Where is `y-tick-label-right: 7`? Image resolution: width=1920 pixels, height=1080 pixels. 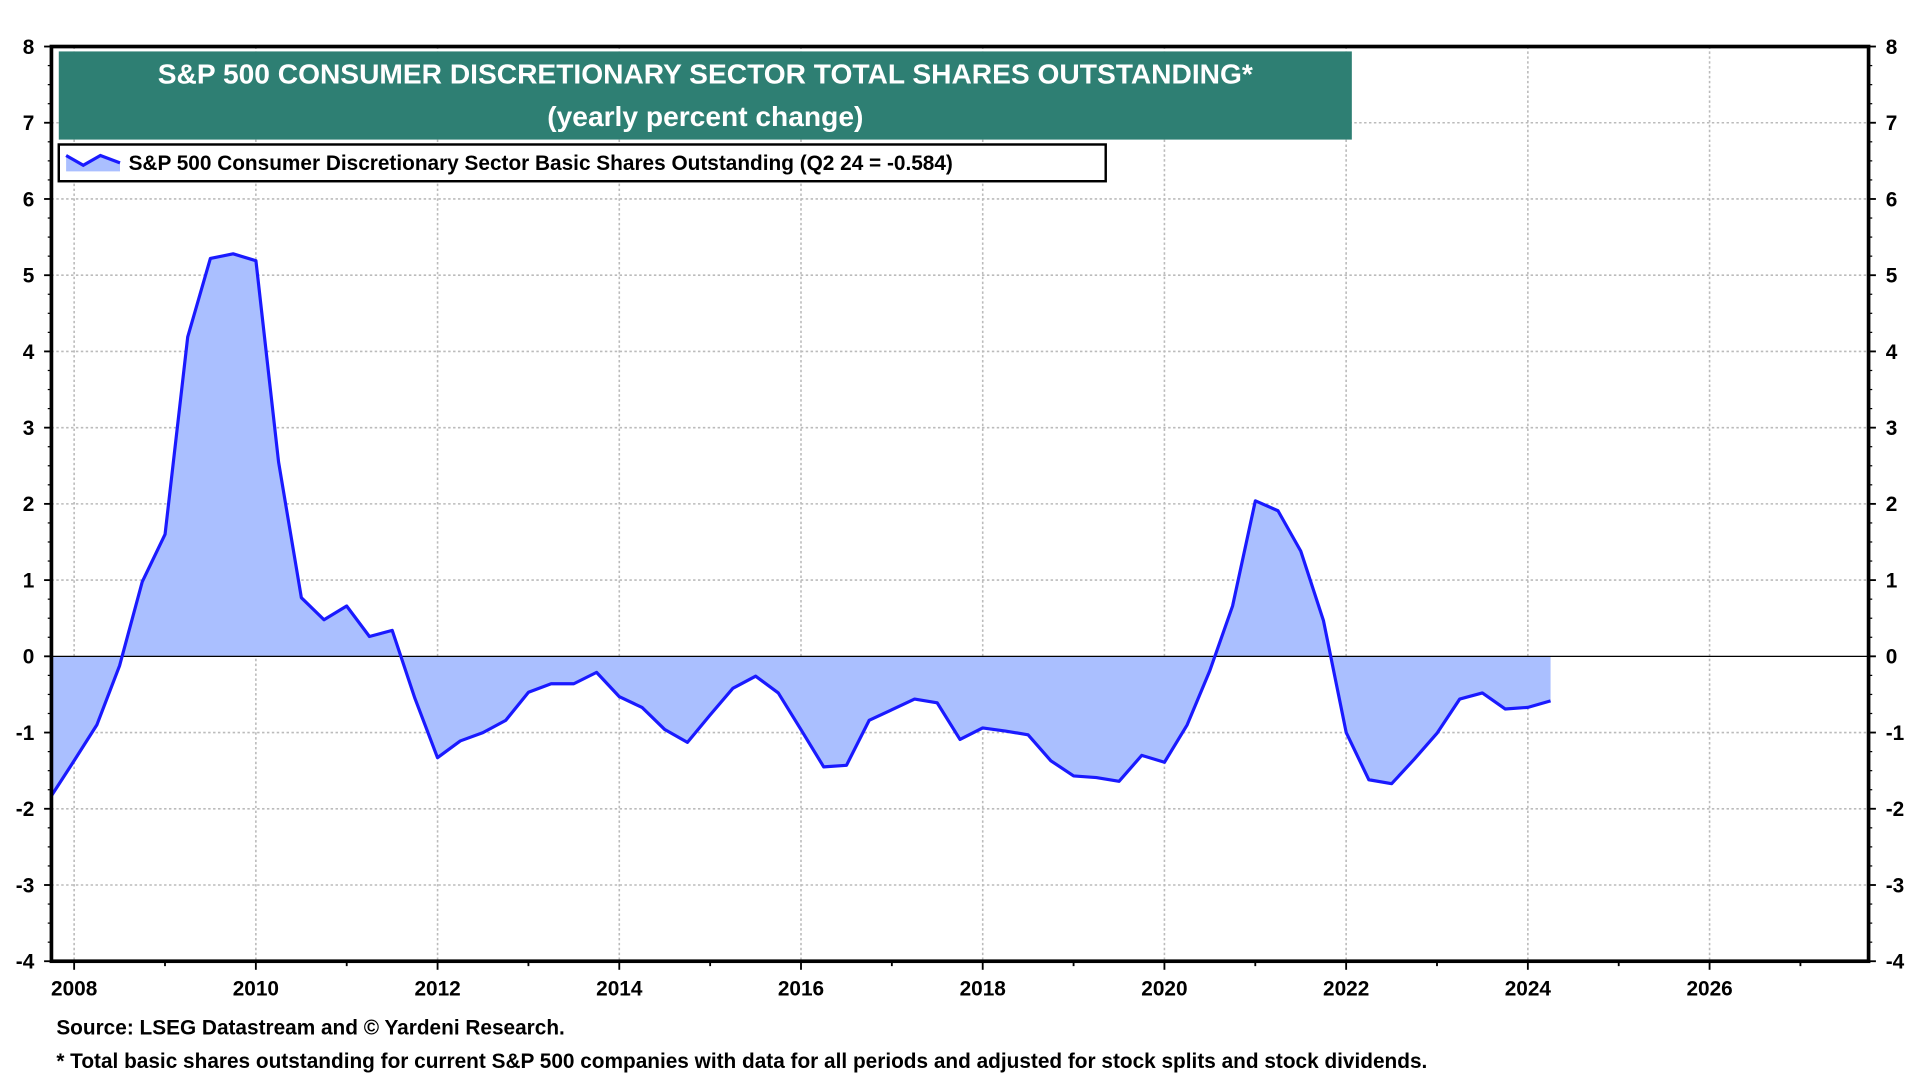 y-tick-label-right: 7 is located at coordinates (1892, 123).